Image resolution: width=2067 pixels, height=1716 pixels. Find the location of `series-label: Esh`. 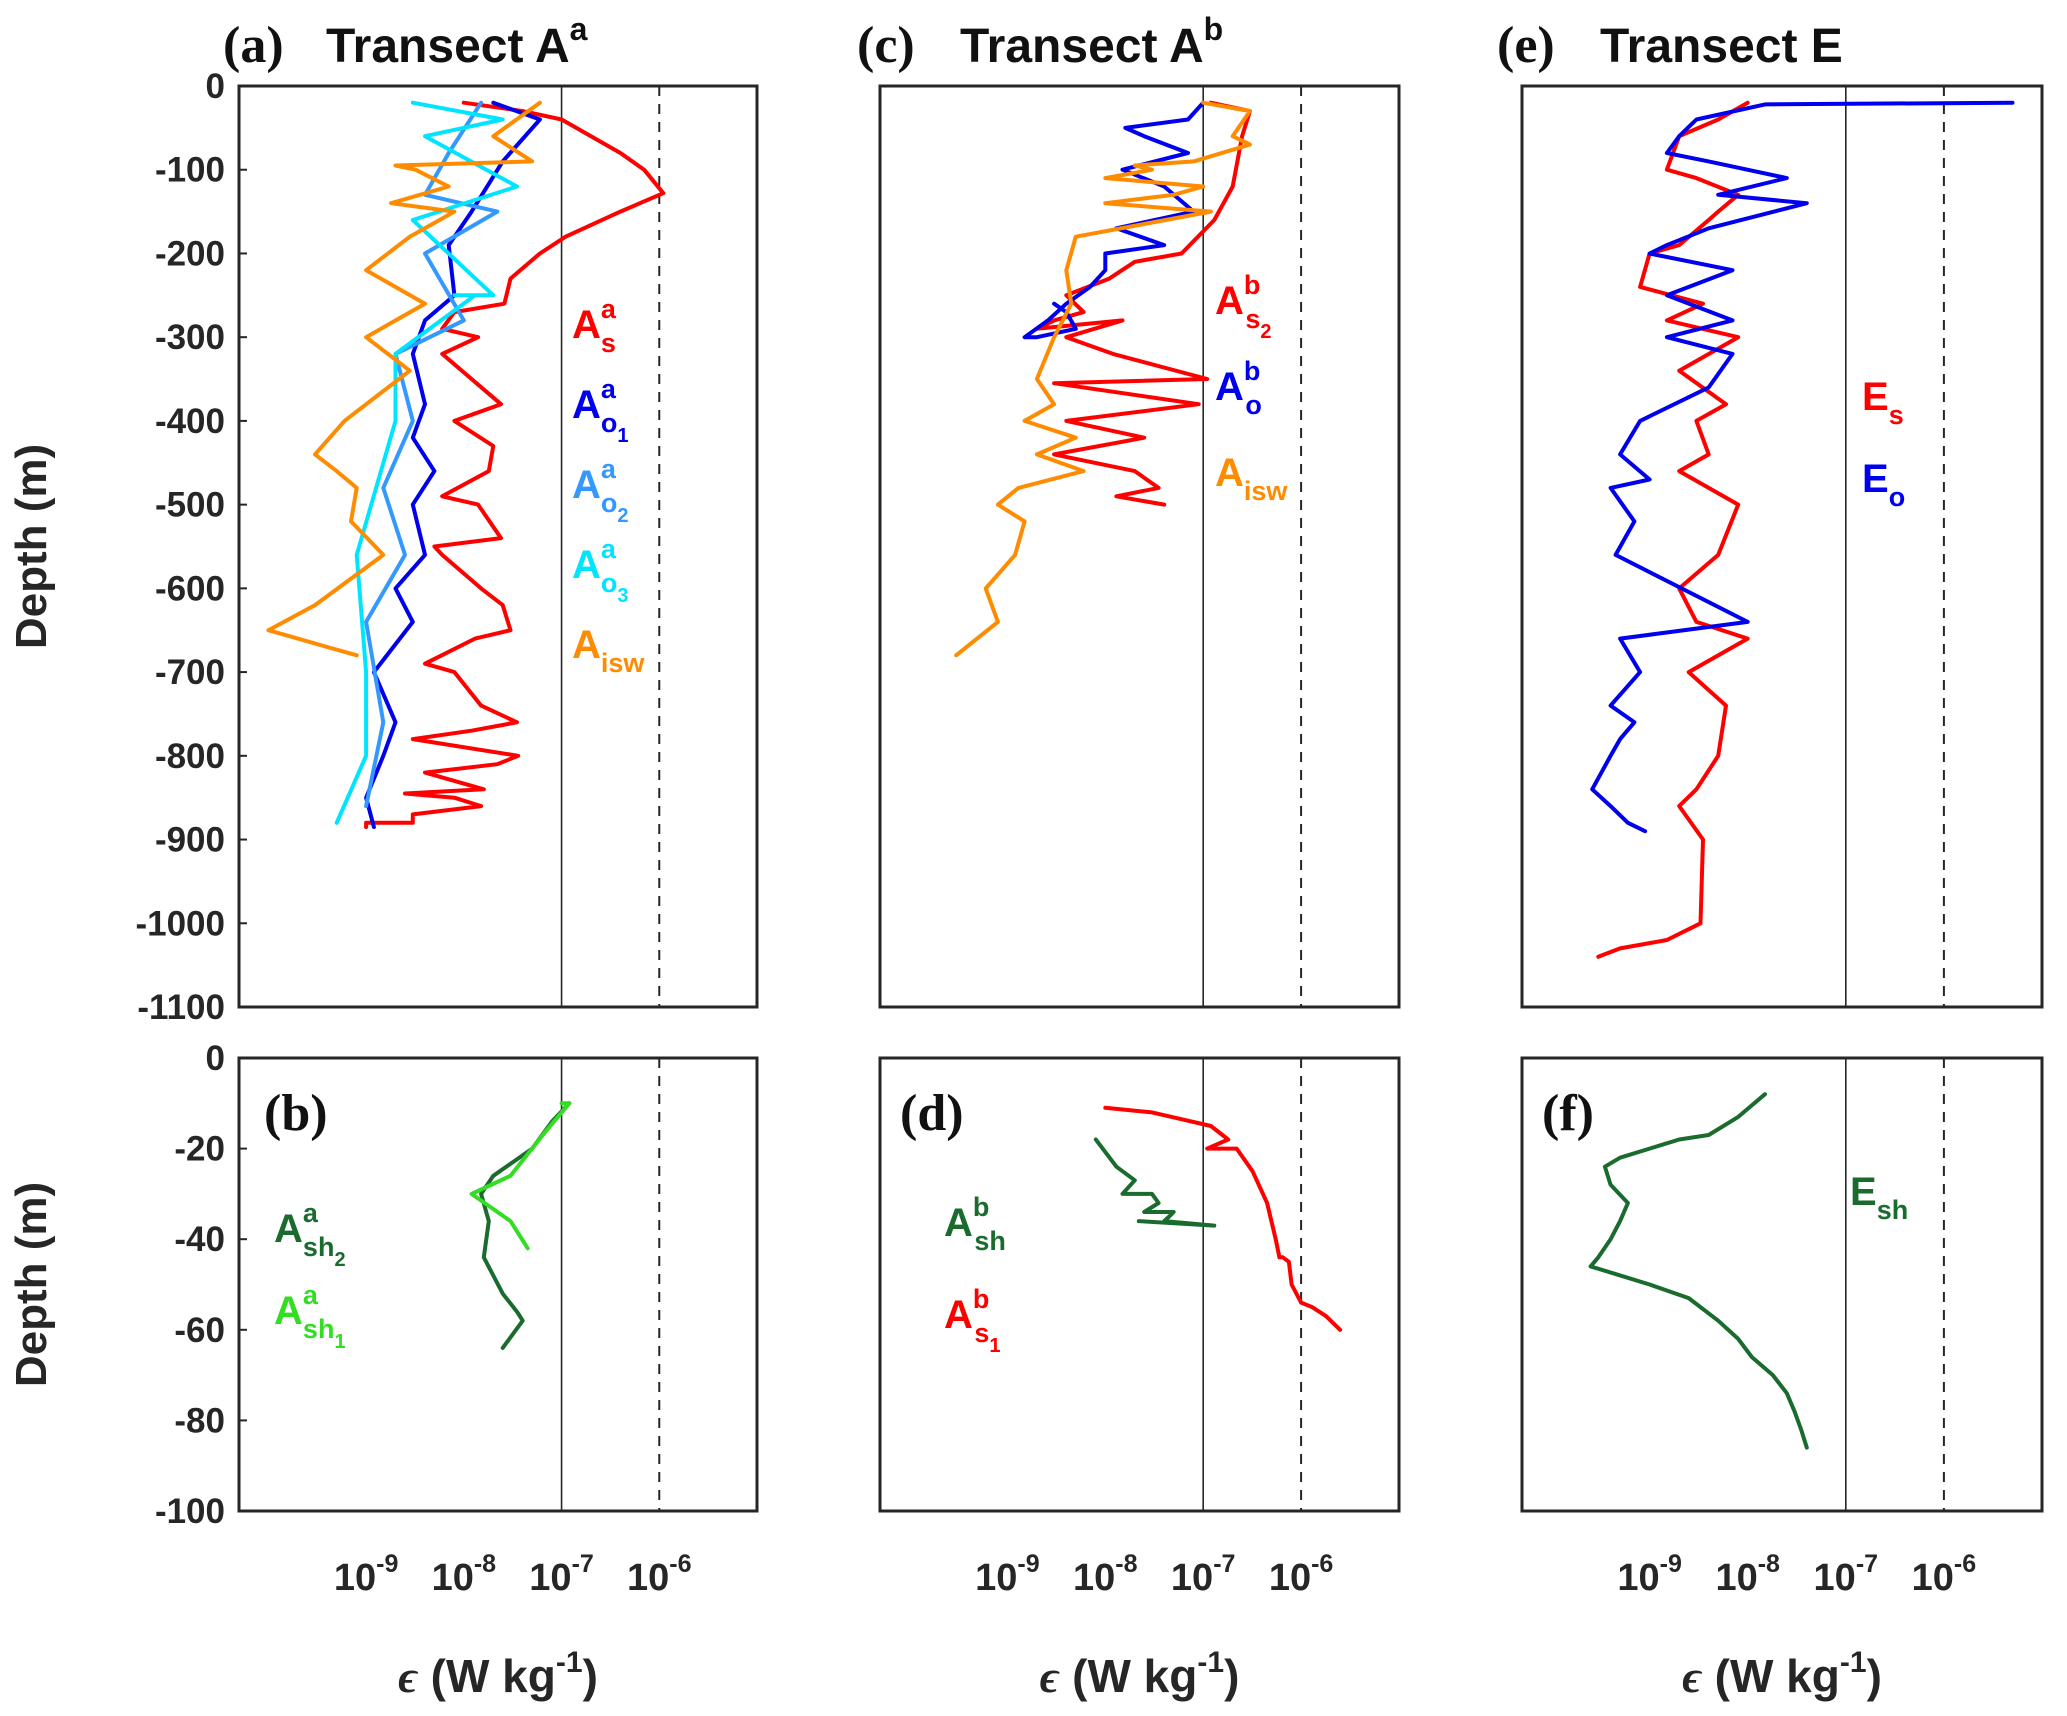

series-label: Esh is located at coordinates (1879, 1197).